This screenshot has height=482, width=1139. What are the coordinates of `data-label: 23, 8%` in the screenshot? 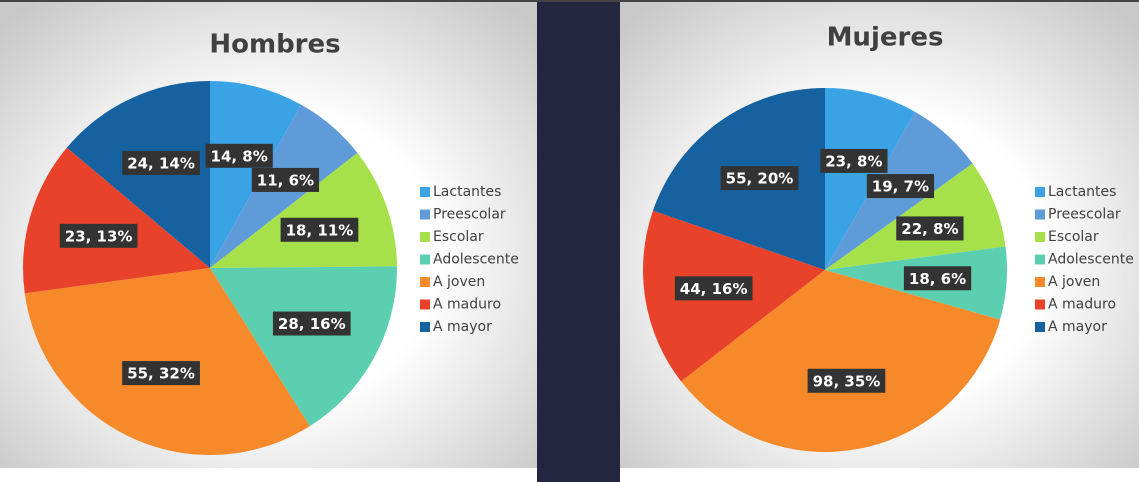 It's located at (853, 161).